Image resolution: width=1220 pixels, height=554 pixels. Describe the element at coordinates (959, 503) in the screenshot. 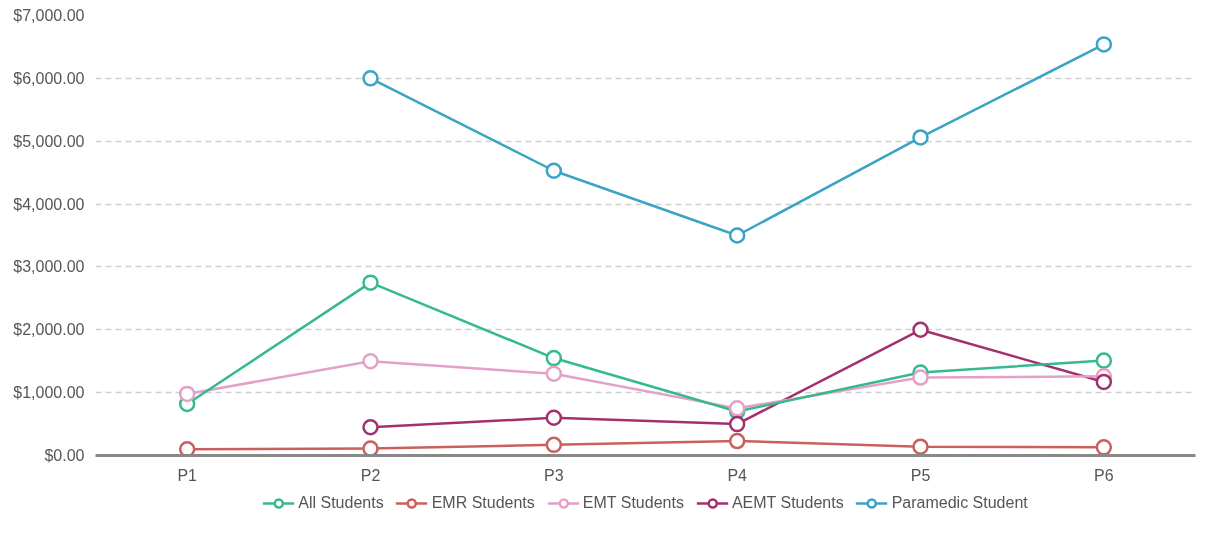

I see `legend-label: Paramedic Student` at that location.